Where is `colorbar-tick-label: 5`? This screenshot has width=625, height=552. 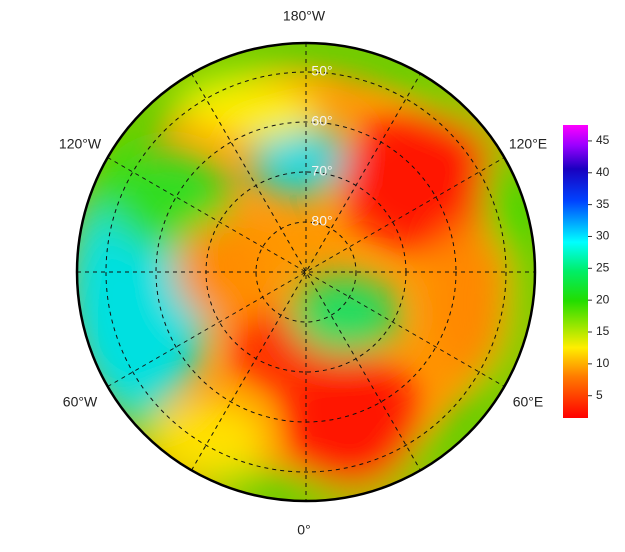
colorbar-tick-label: 5 is located at coordinates (599, 395).